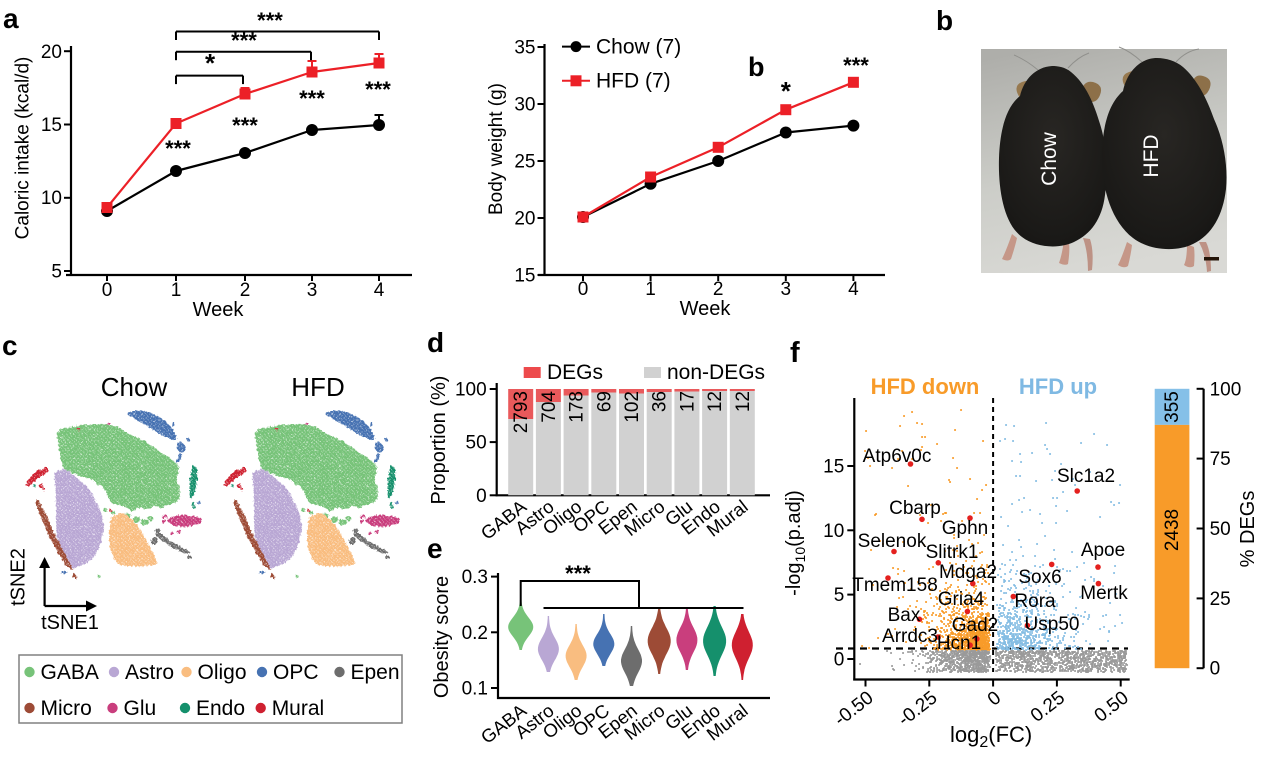 The image size is (1269, 770). I want to click on svg-text: tSNE1, so click(70, 623).